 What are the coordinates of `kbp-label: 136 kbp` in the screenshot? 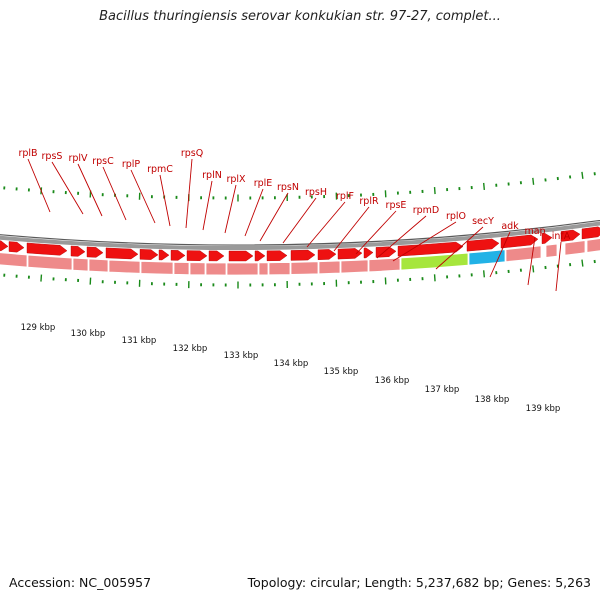 It's located at (392, 381).